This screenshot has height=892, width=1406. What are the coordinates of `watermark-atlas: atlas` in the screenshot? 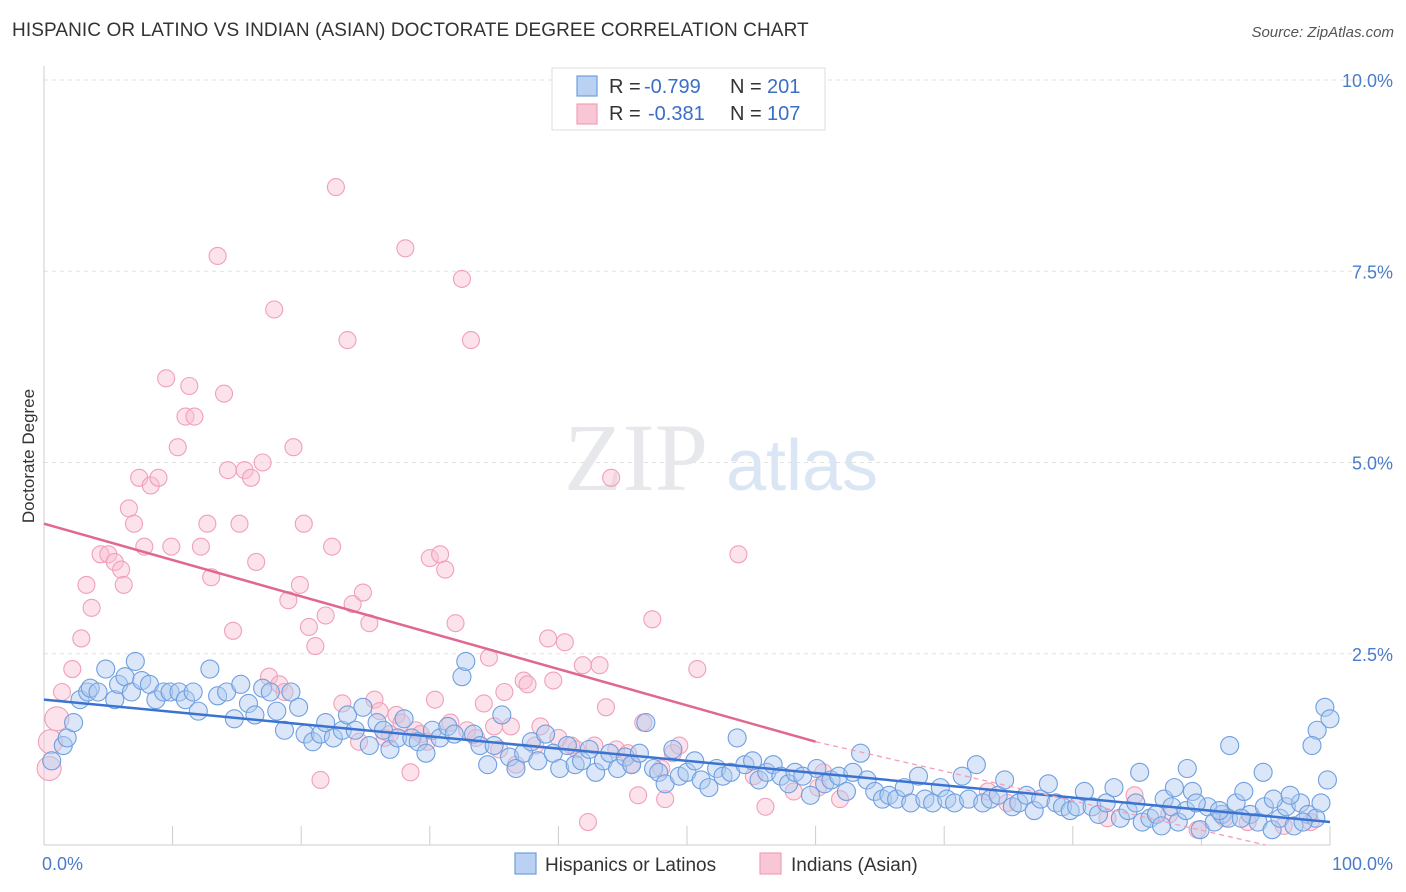 It's located at (802, 466).